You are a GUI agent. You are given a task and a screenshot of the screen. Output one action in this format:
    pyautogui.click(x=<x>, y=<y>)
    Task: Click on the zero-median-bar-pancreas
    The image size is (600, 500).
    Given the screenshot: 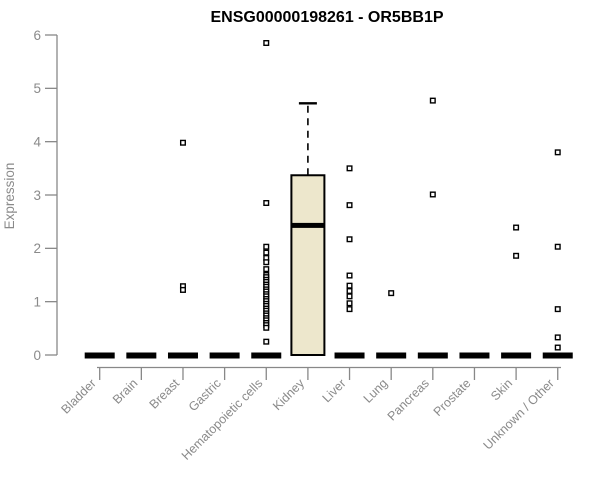 What is the action you would take?
    pyautogui.click(x=432, y=355)
    